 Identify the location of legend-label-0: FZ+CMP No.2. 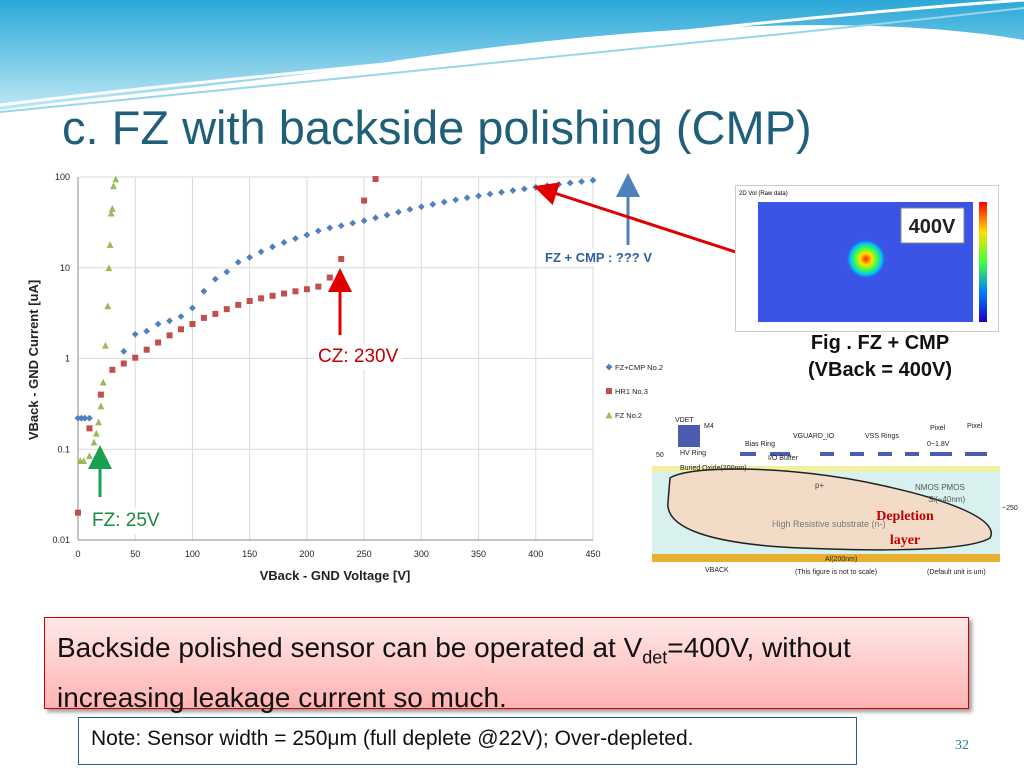
(639, 367).